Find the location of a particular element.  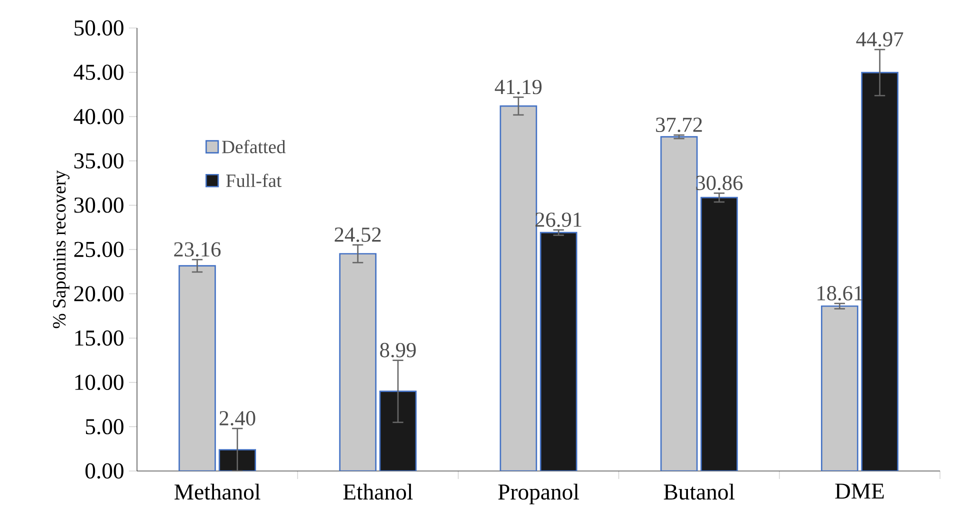

data-label: 23.16 is located at coordinates (197, 249).